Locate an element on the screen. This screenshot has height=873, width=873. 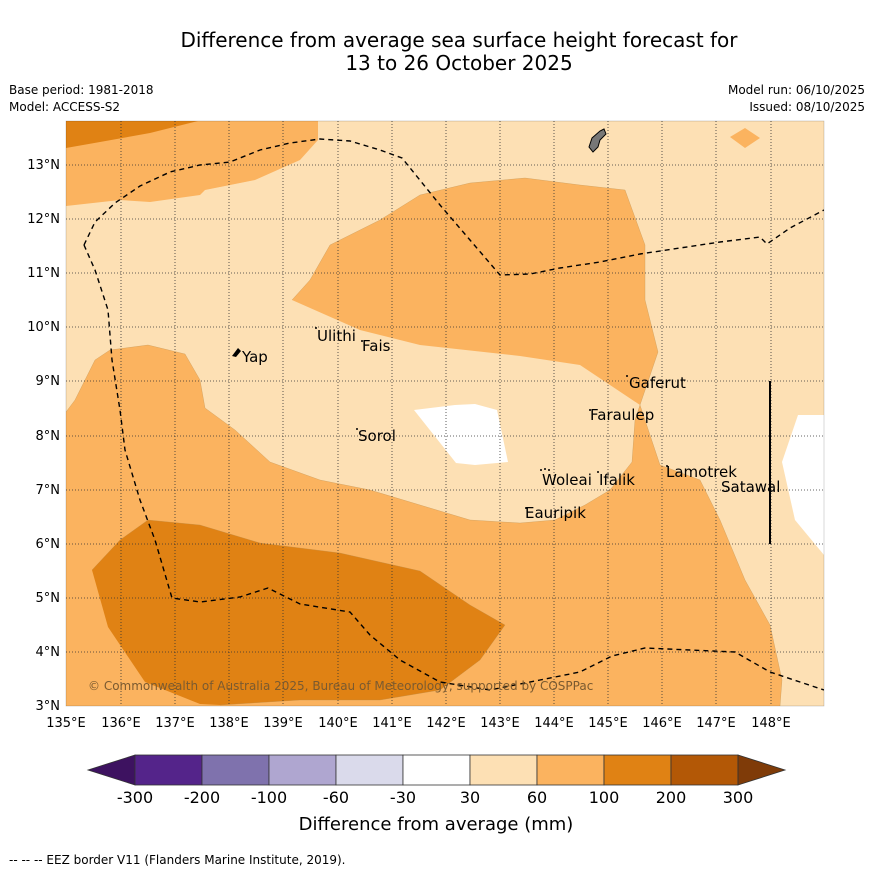
lat-label-5: 5°N is located at coordinates (48, 598).